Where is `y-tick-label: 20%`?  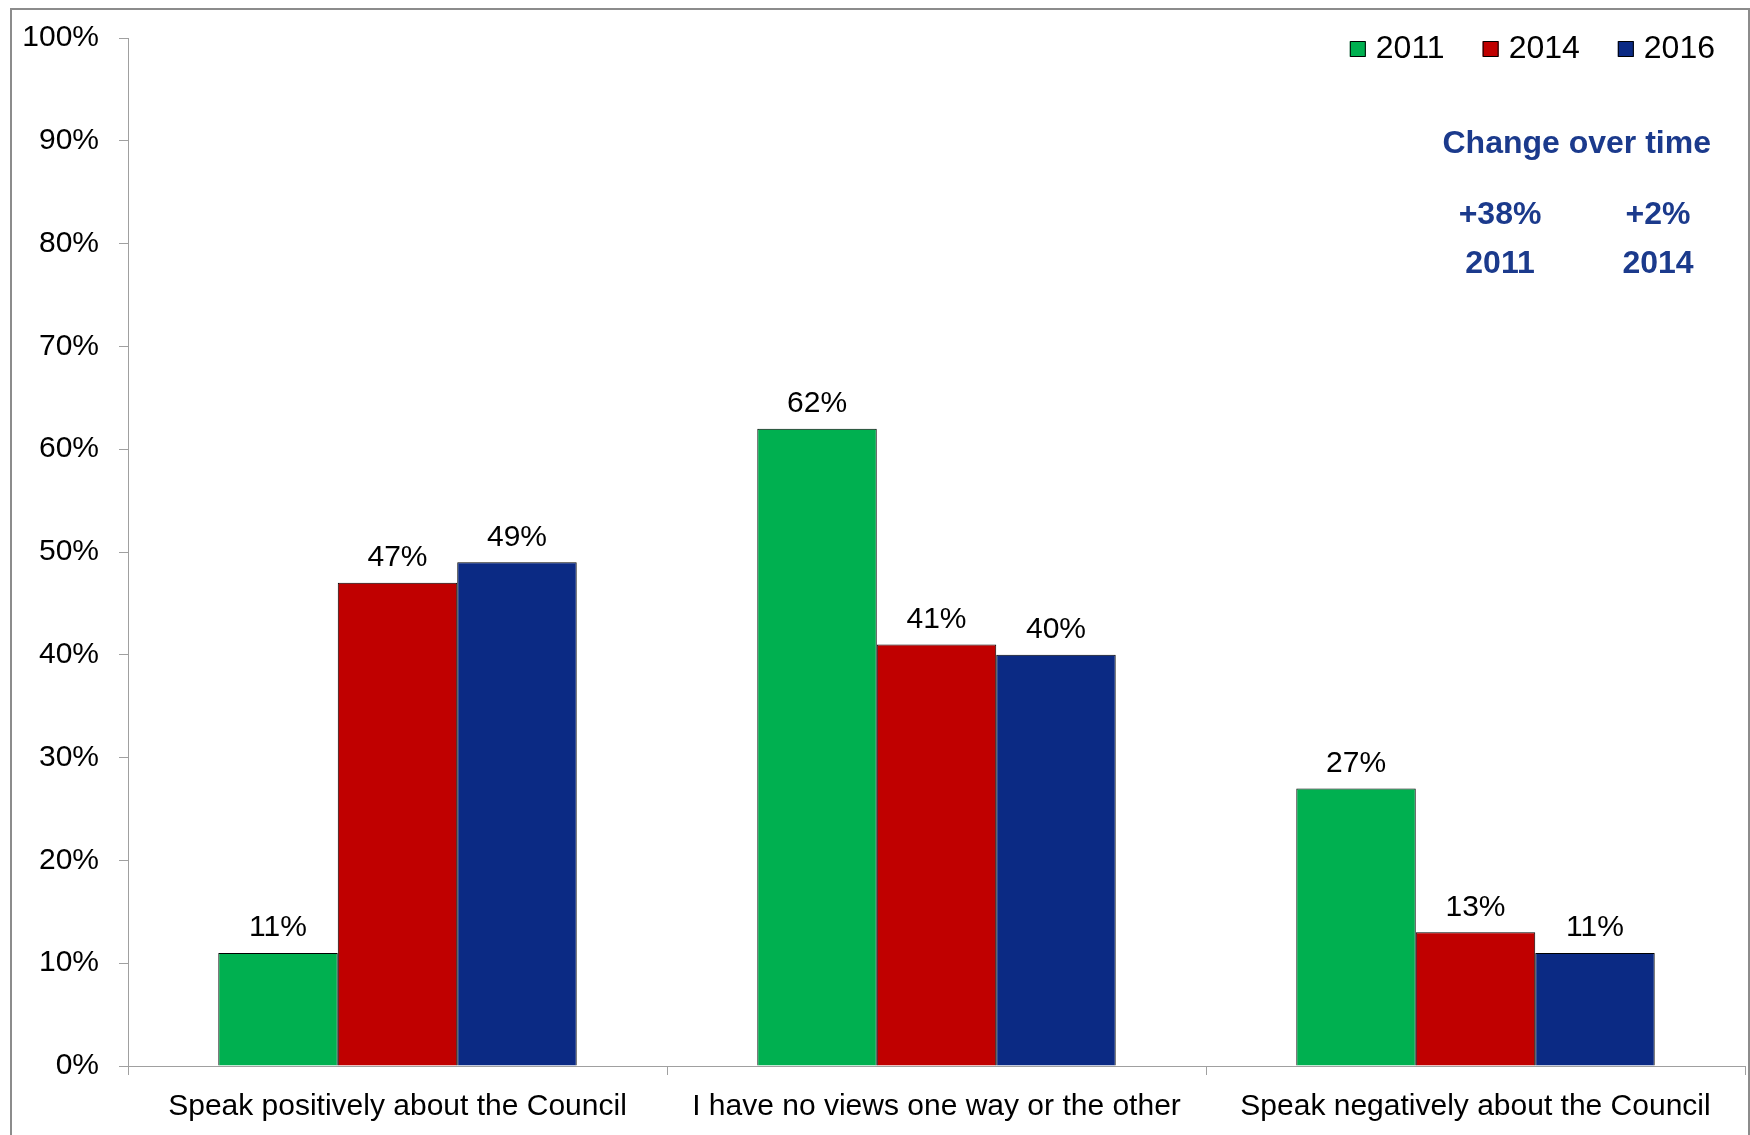
y-tick-label: 20% is located at coordinates (68, 858).